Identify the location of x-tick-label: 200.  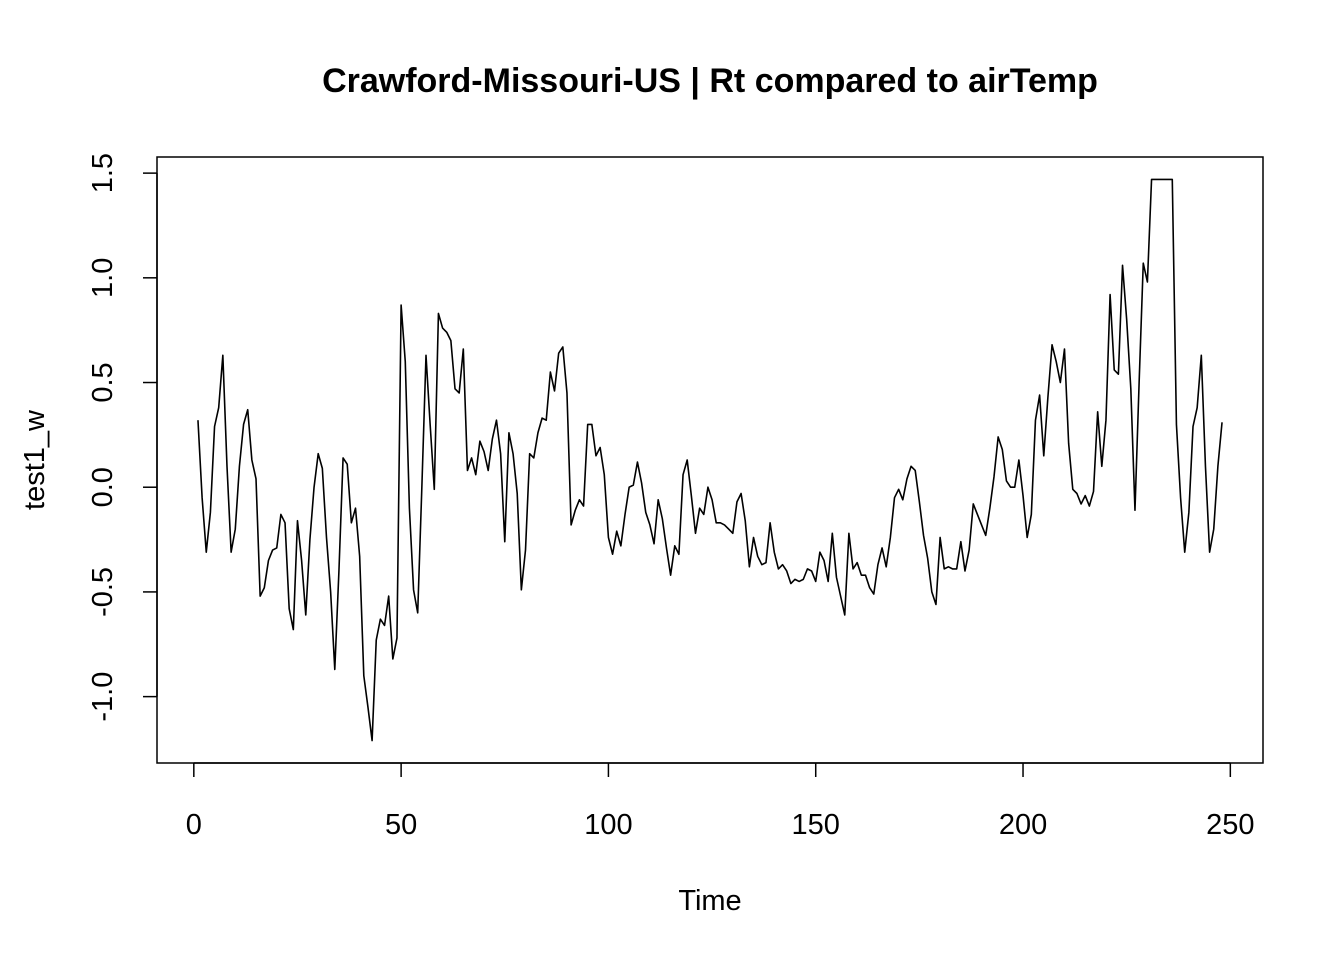
(1023, 825).